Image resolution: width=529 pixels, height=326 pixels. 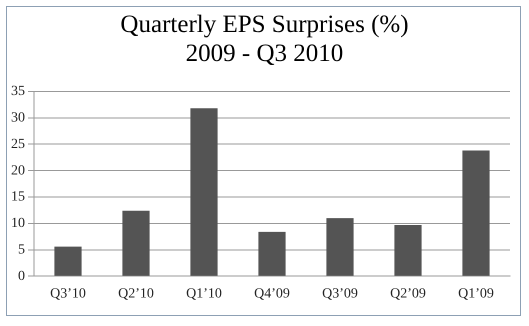 What do you see at coordinates (18, 92) in the screenshot?
I see `y-tick-label: 35` at bounding box center [18, 92].